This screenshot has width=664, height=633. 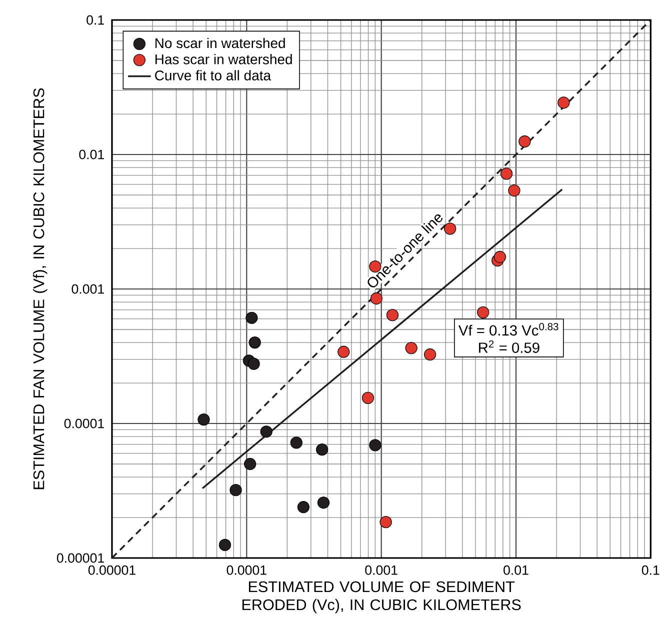 I want to click on y-axis-title: ESTIMATED FAN VOLUME (Vf), IN CUBIC KILOMETERS, so click(x=40, y=289).